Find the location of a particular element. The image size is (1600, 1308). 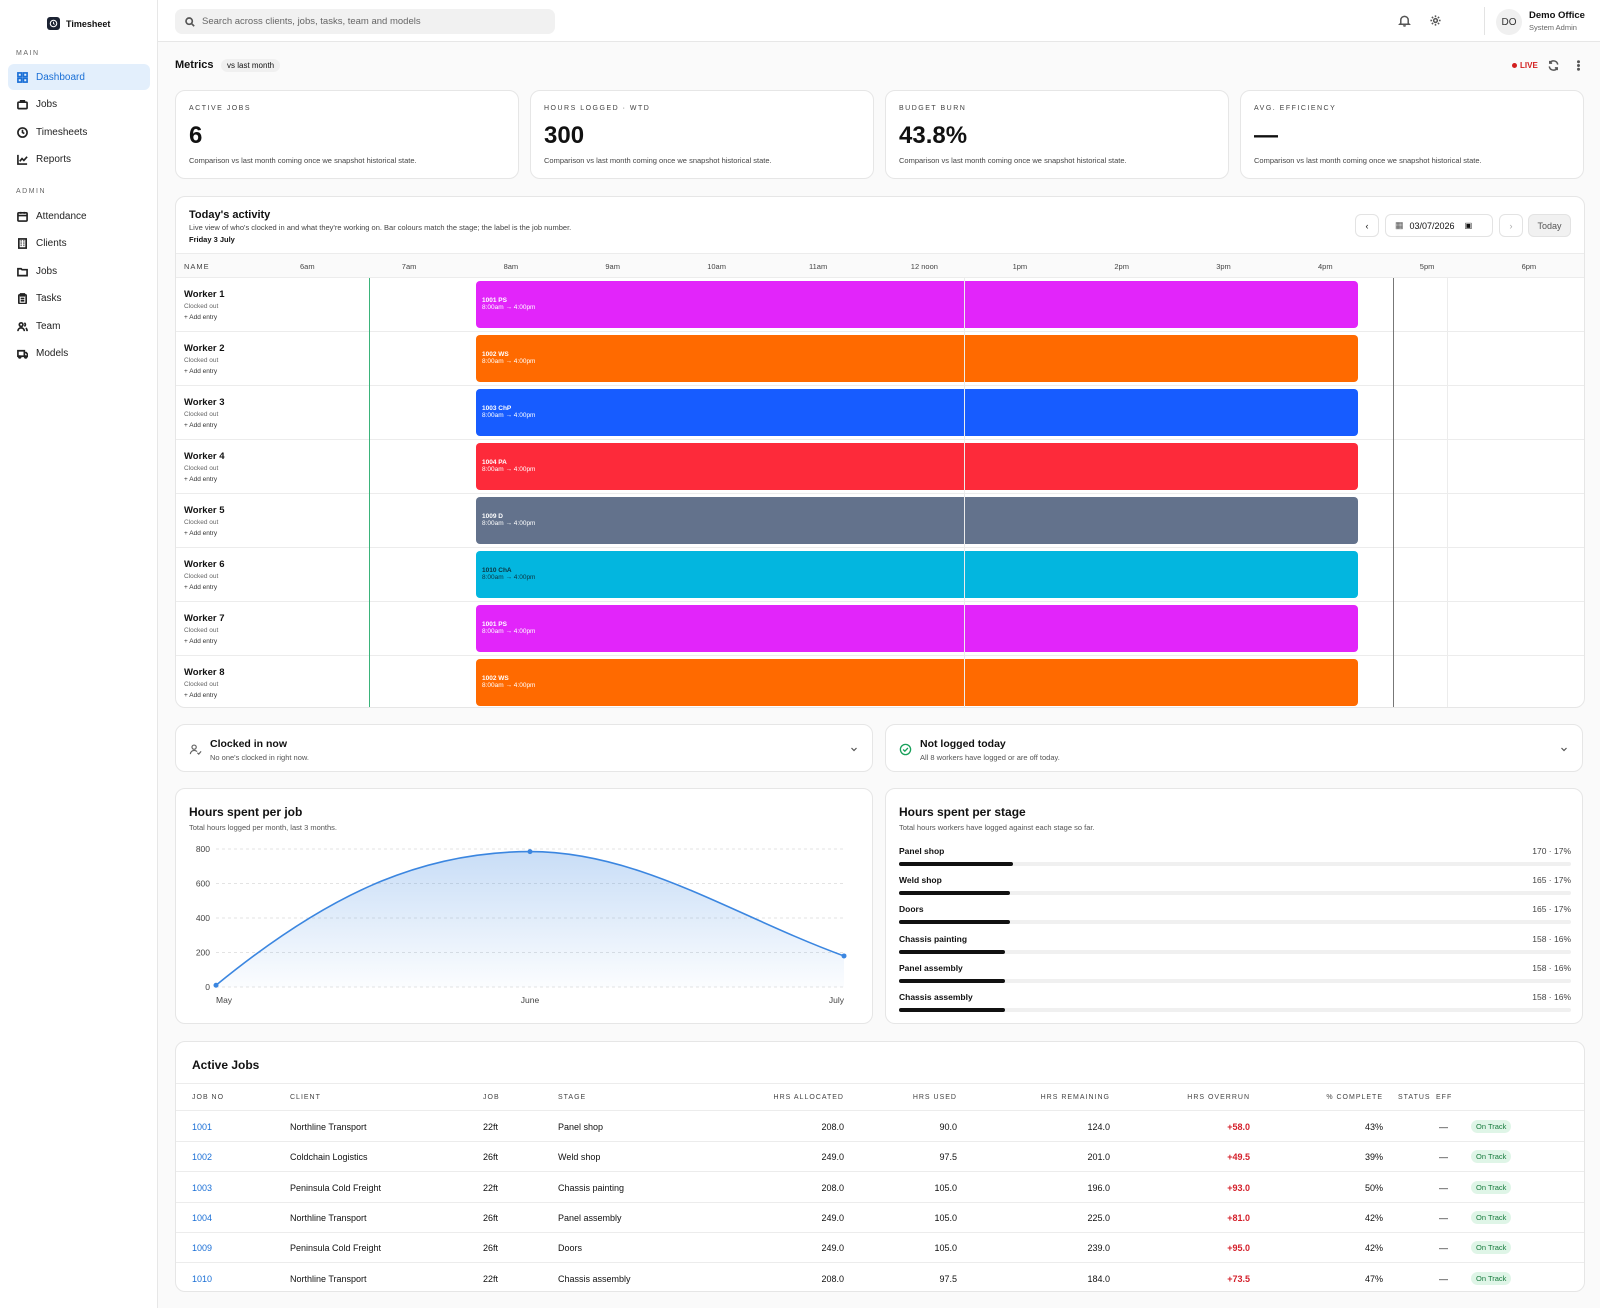

time-entry-bar: 1003 ChP 8:00am → 4:00pm is located at coordinates (917, 412).